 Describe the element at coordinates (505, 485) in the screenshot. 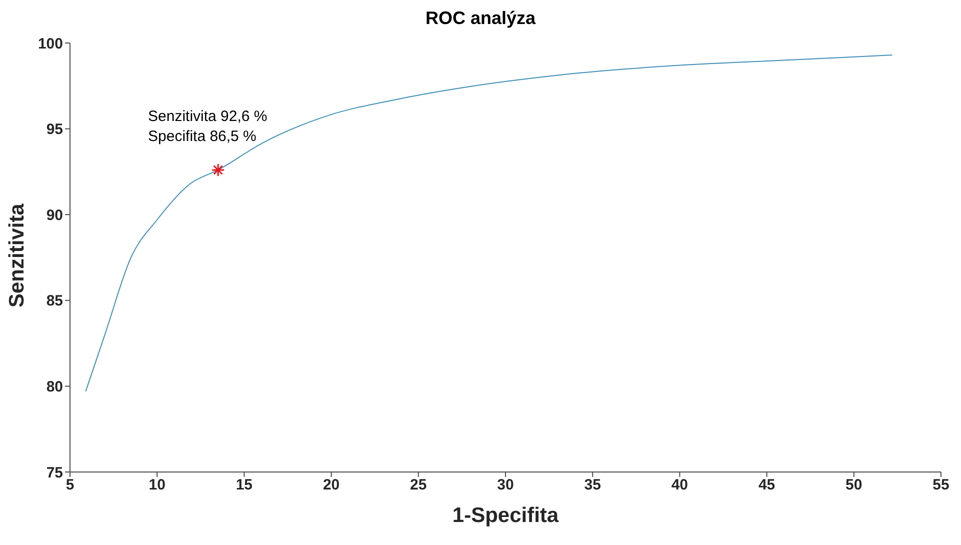

I see `x-tick-label: 30` at that location.